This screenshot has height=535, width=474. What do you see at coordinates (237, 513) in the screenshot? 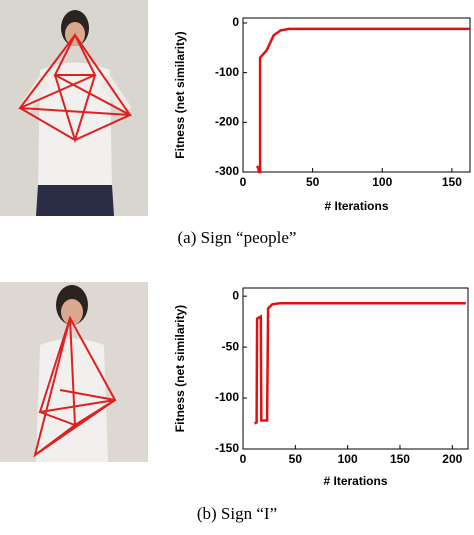
I see `caption: (b) Sign “I”` at bounding box center [237, 513].